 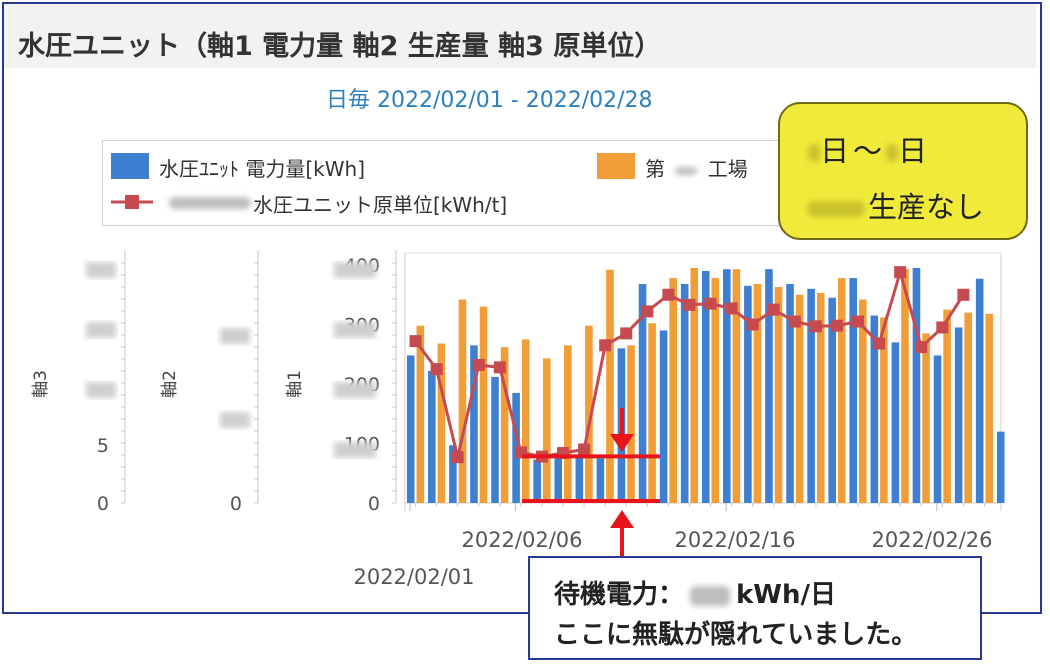 I want to click on standby-power-callout: 待機電力： kWh/日 ここに無駄が隠れていました。, so click(x=755, y=608).